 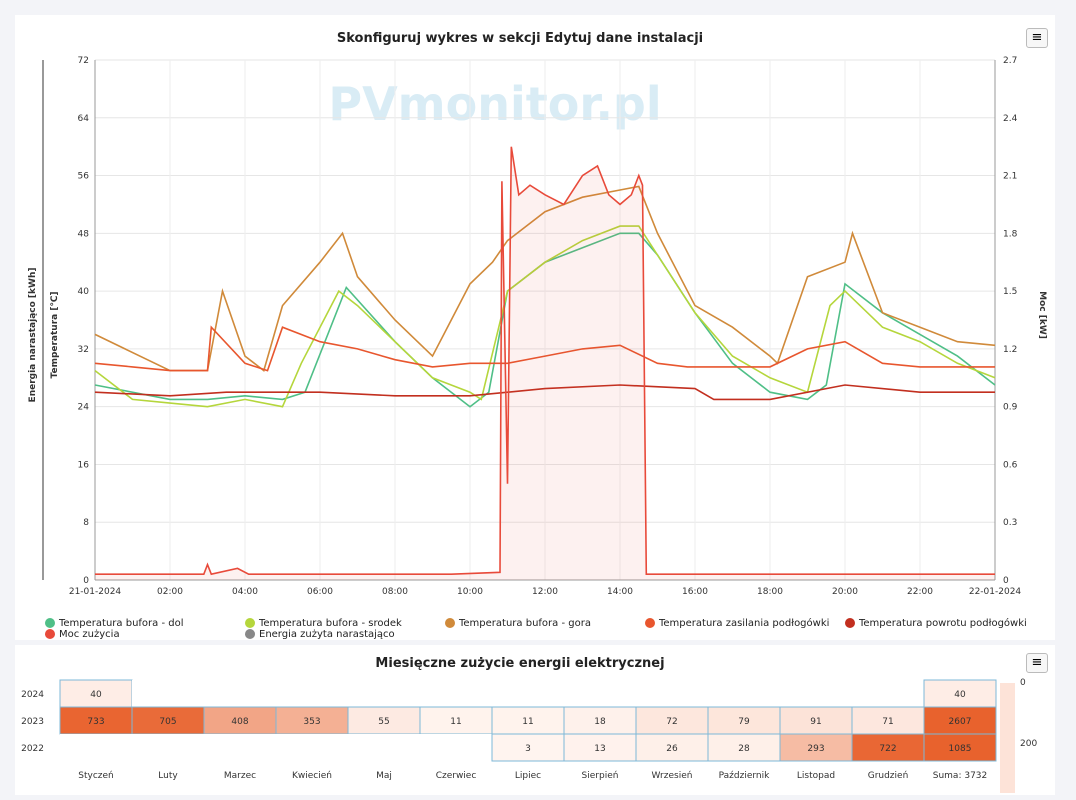 I want to click on y-tick-left: 56, so click(x=84, y=177).